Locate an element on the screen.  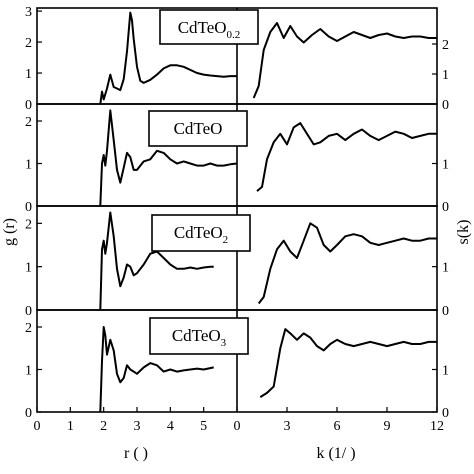
composition-label-box-row1 is located at coordinates (209, 27).